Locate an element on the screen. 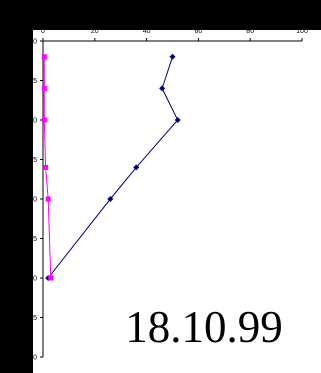 The width and height of the screenshot is (321, 373). y-tick-label: 100 is located at coordinates (31, 200).